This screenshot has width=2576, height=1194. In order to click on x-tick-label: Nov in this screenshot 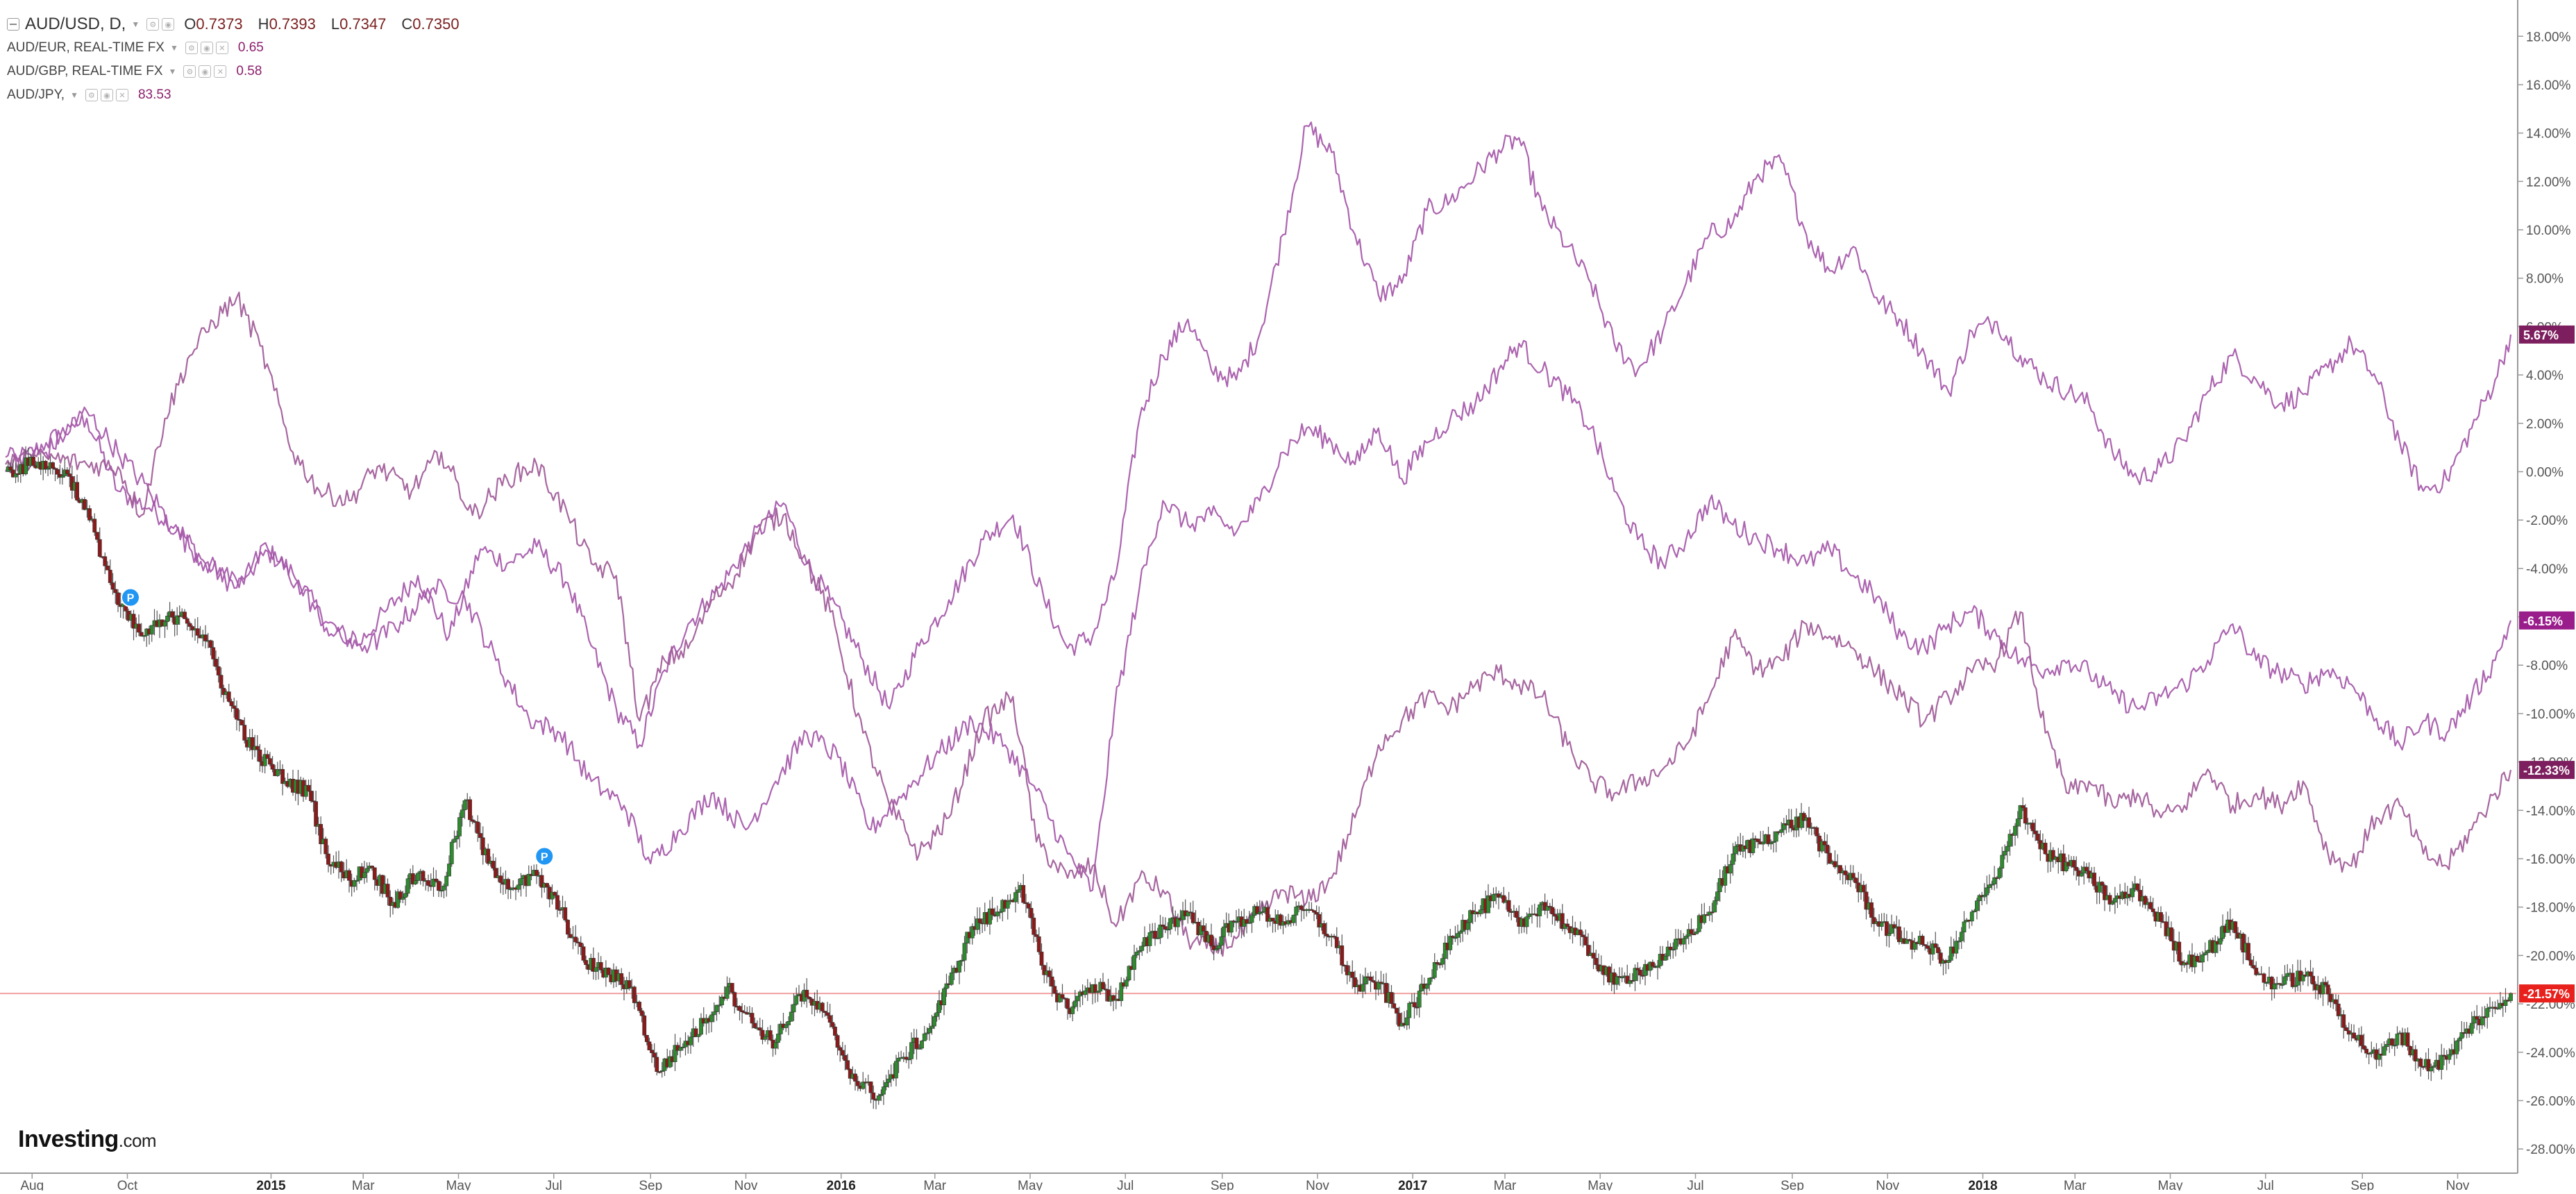, I will do `click(2458, 1185)`.